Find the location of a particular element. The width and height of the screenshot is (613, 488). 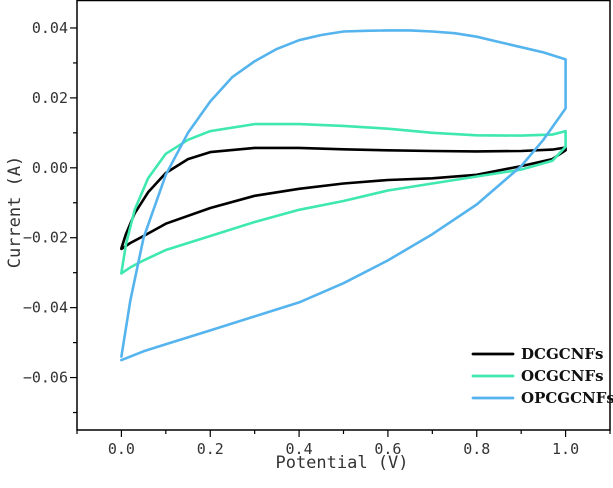

x-tick-label: 0.2 is located at coordinates (210, 449).